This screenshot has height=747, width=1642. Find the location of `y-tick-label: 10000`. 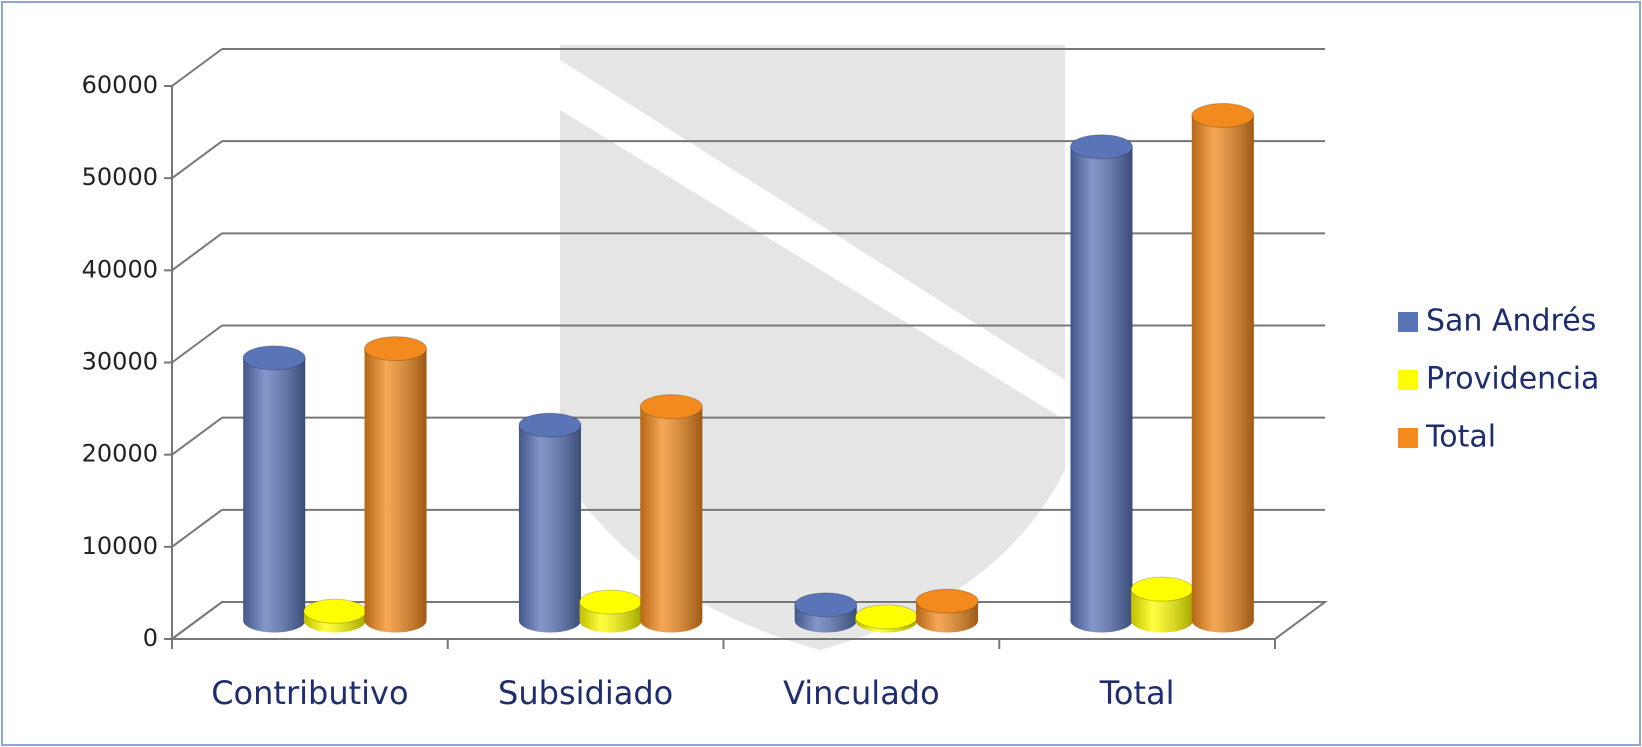

y-tick-label: 10000 is located at coordinates (120, 546).